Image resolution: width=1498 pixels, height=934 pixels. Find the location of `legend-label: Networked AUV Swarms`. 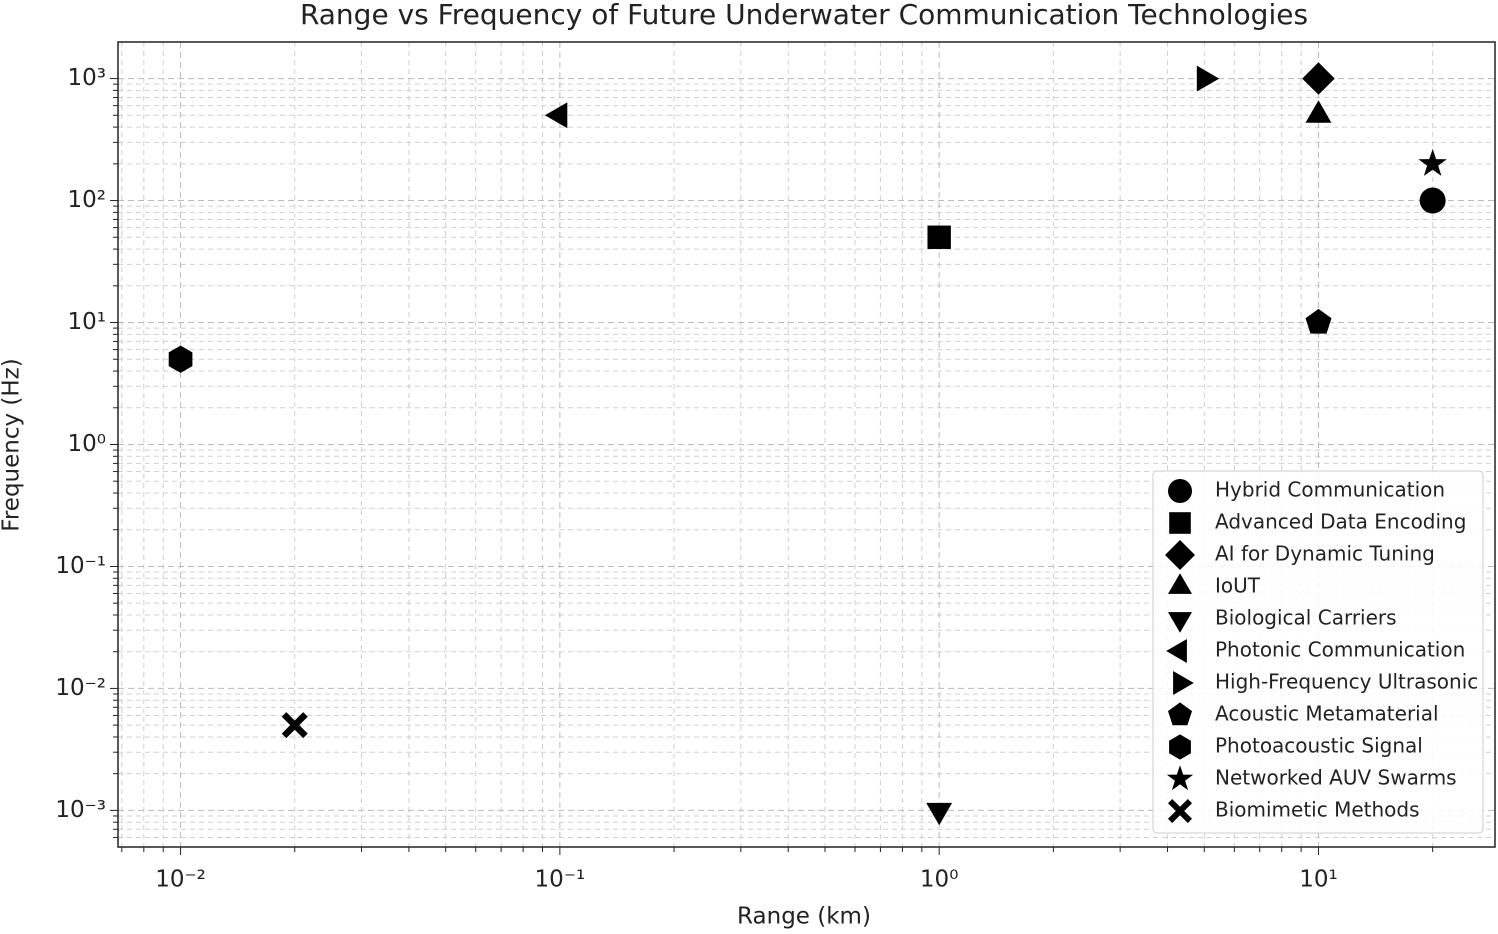

legend-label: Networked AUV Swarms is located at coordinates (1336, 778).